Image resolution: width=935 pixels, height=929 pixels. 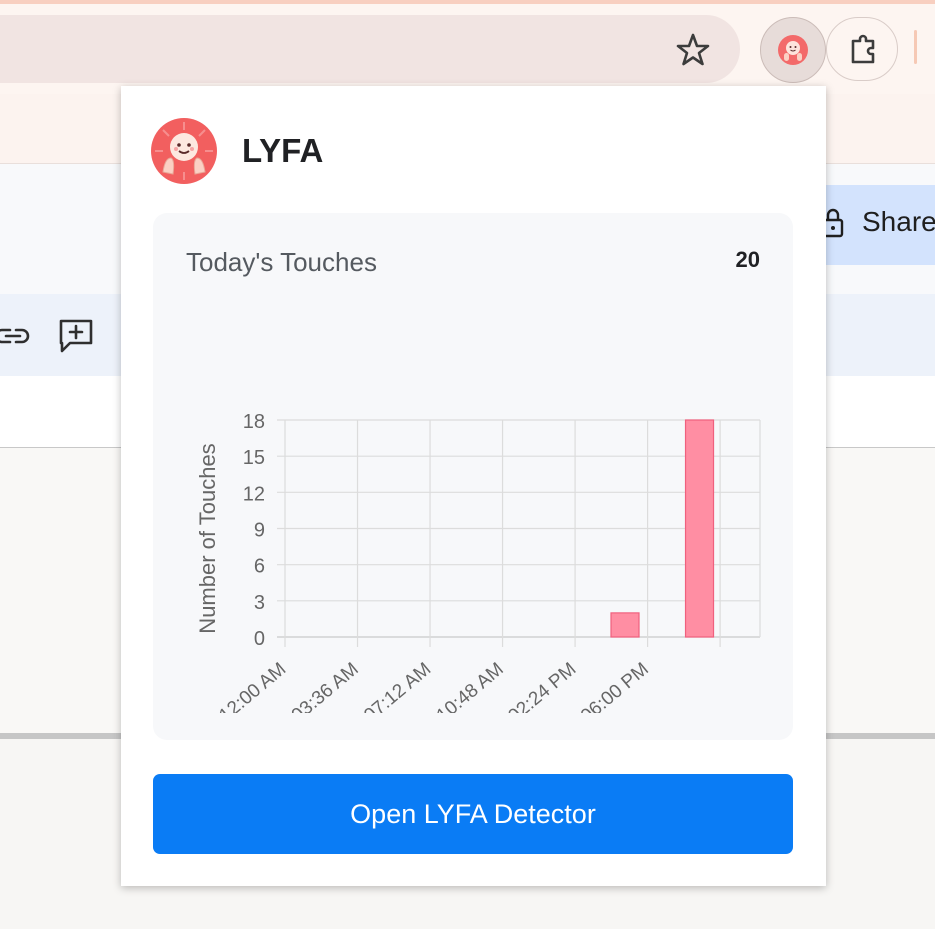 What do you see at coordinates (184, 151) in the screenshot?
I see `lyfa-logo-icon` at bounding box center [184, 151].